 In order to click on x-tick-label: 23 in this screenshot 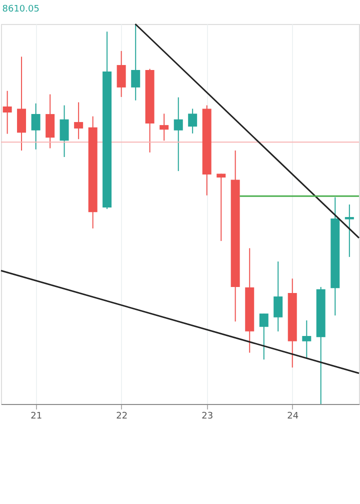, I will do `click(208, 417)`.